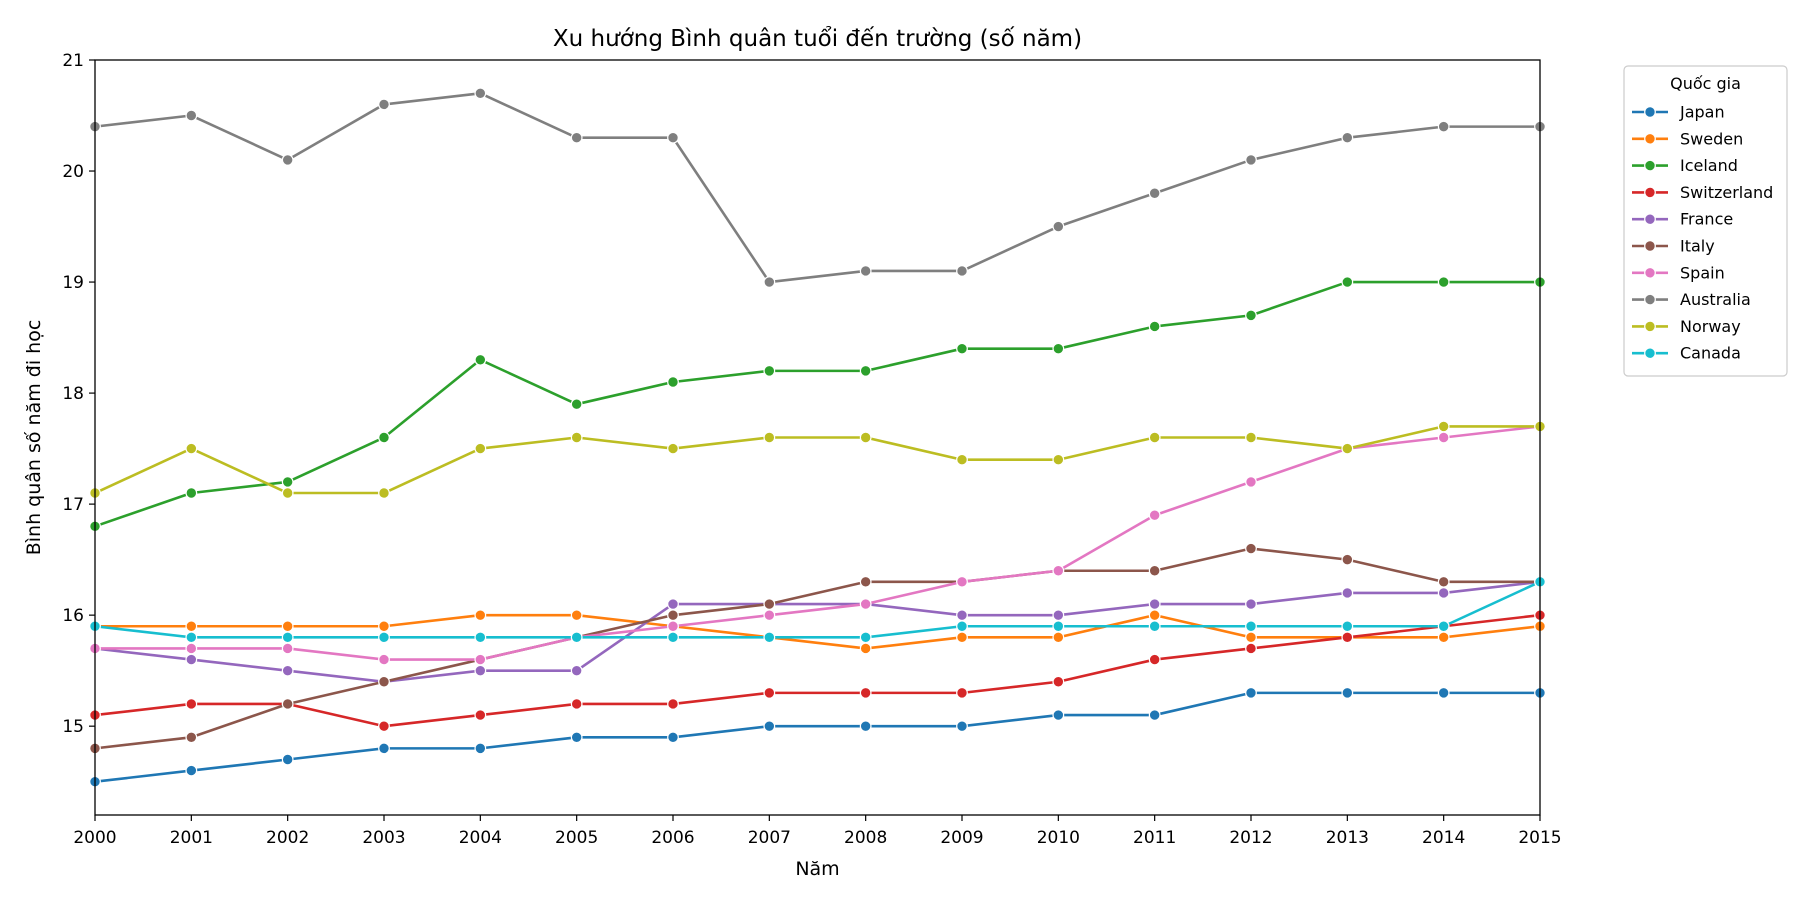 This screenshot has height=900, width=1800. What do you see at coordinates (817, 869) in the screenshot?
I see `x-axis-label: Năm` at bounding box center [817, 869].